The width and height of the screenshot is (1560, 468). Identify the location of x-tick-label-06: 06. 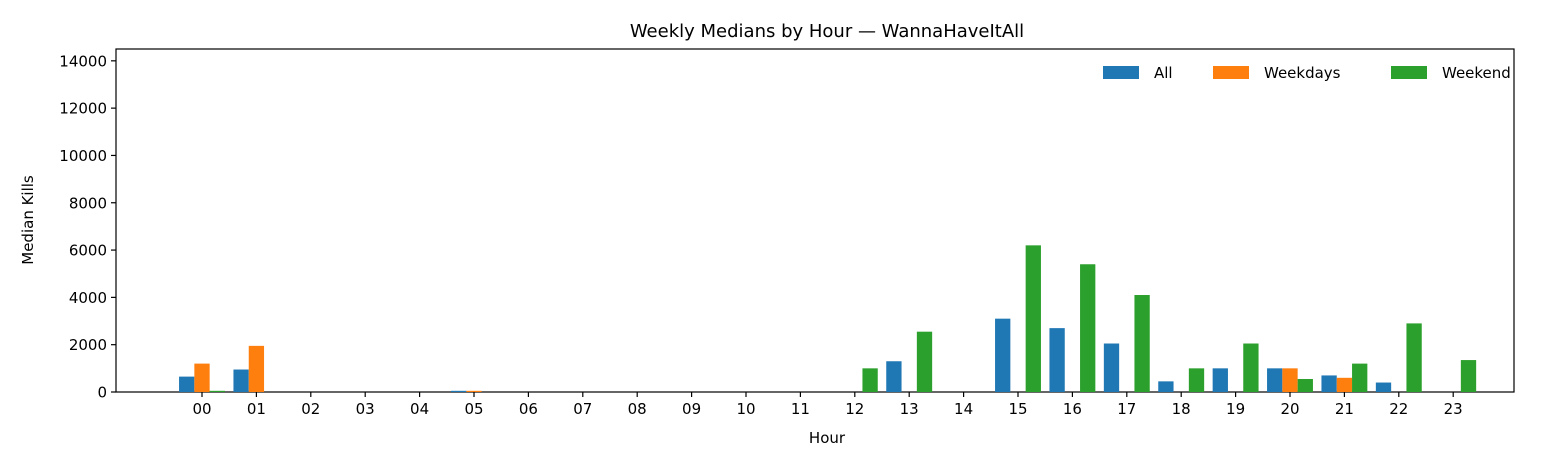
(528, 409).